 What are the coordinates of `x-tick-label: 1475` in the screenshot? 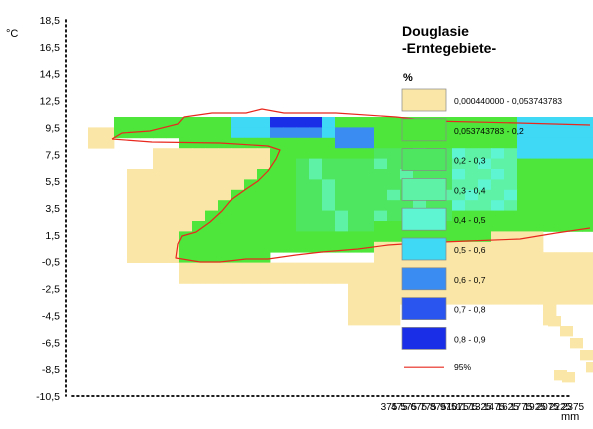 It's located at (494, 407).